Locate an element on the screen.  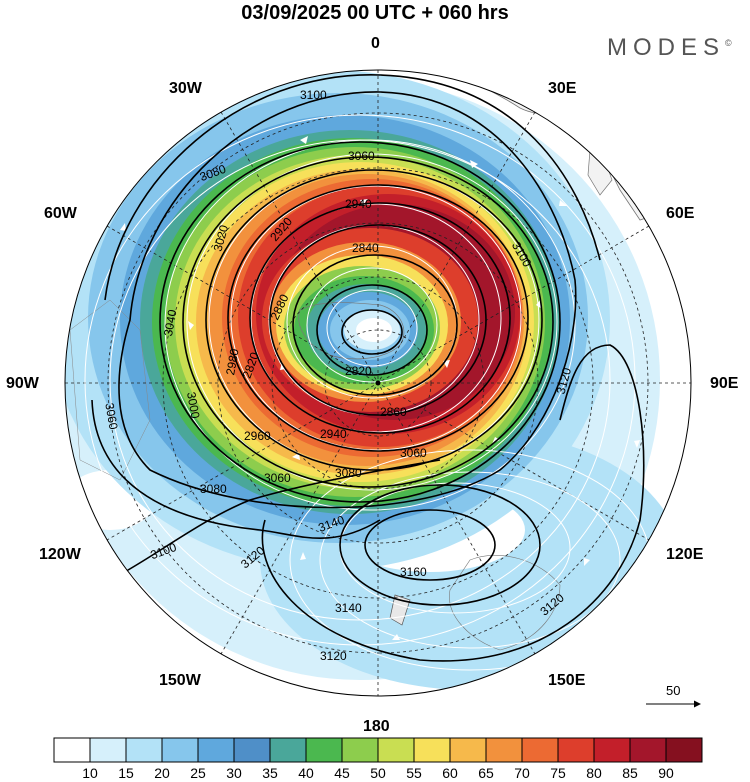
colorbar-tick-label: 45 is located at coordinates (342, 773).